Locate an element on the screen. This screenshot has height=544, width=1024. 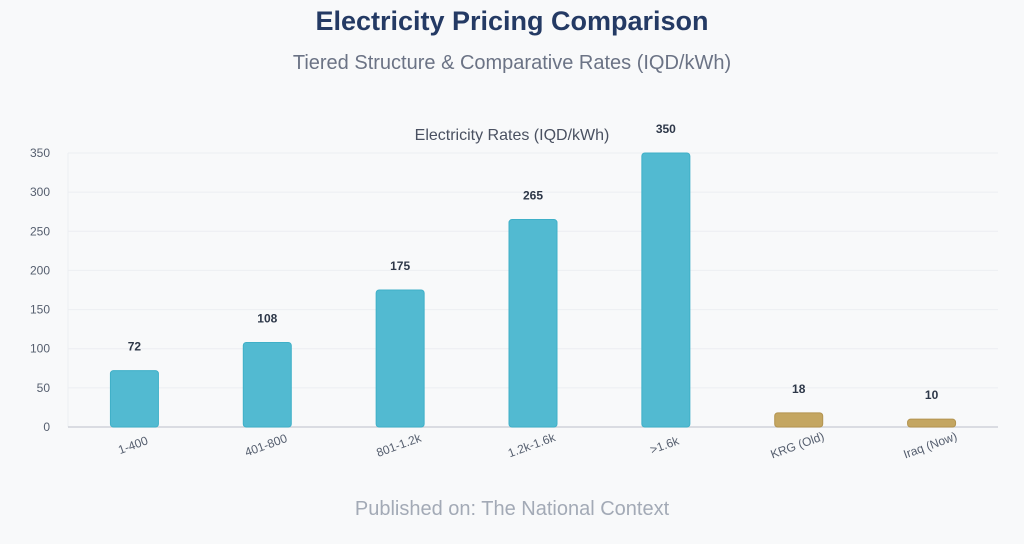
y-tick-label: 300 is located at coordinates (40, 192).